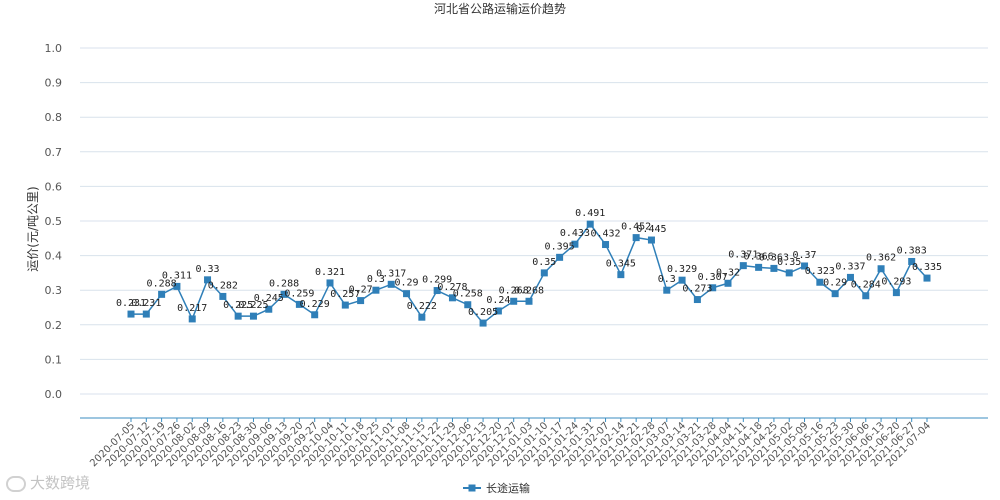 Image resolution: width=1000 pixels, height=500 pixels. What do you see at coordinates (54, 290) in the screenshot?
I see `y-tick-label: 0.3` at bounding box center [54, 290].